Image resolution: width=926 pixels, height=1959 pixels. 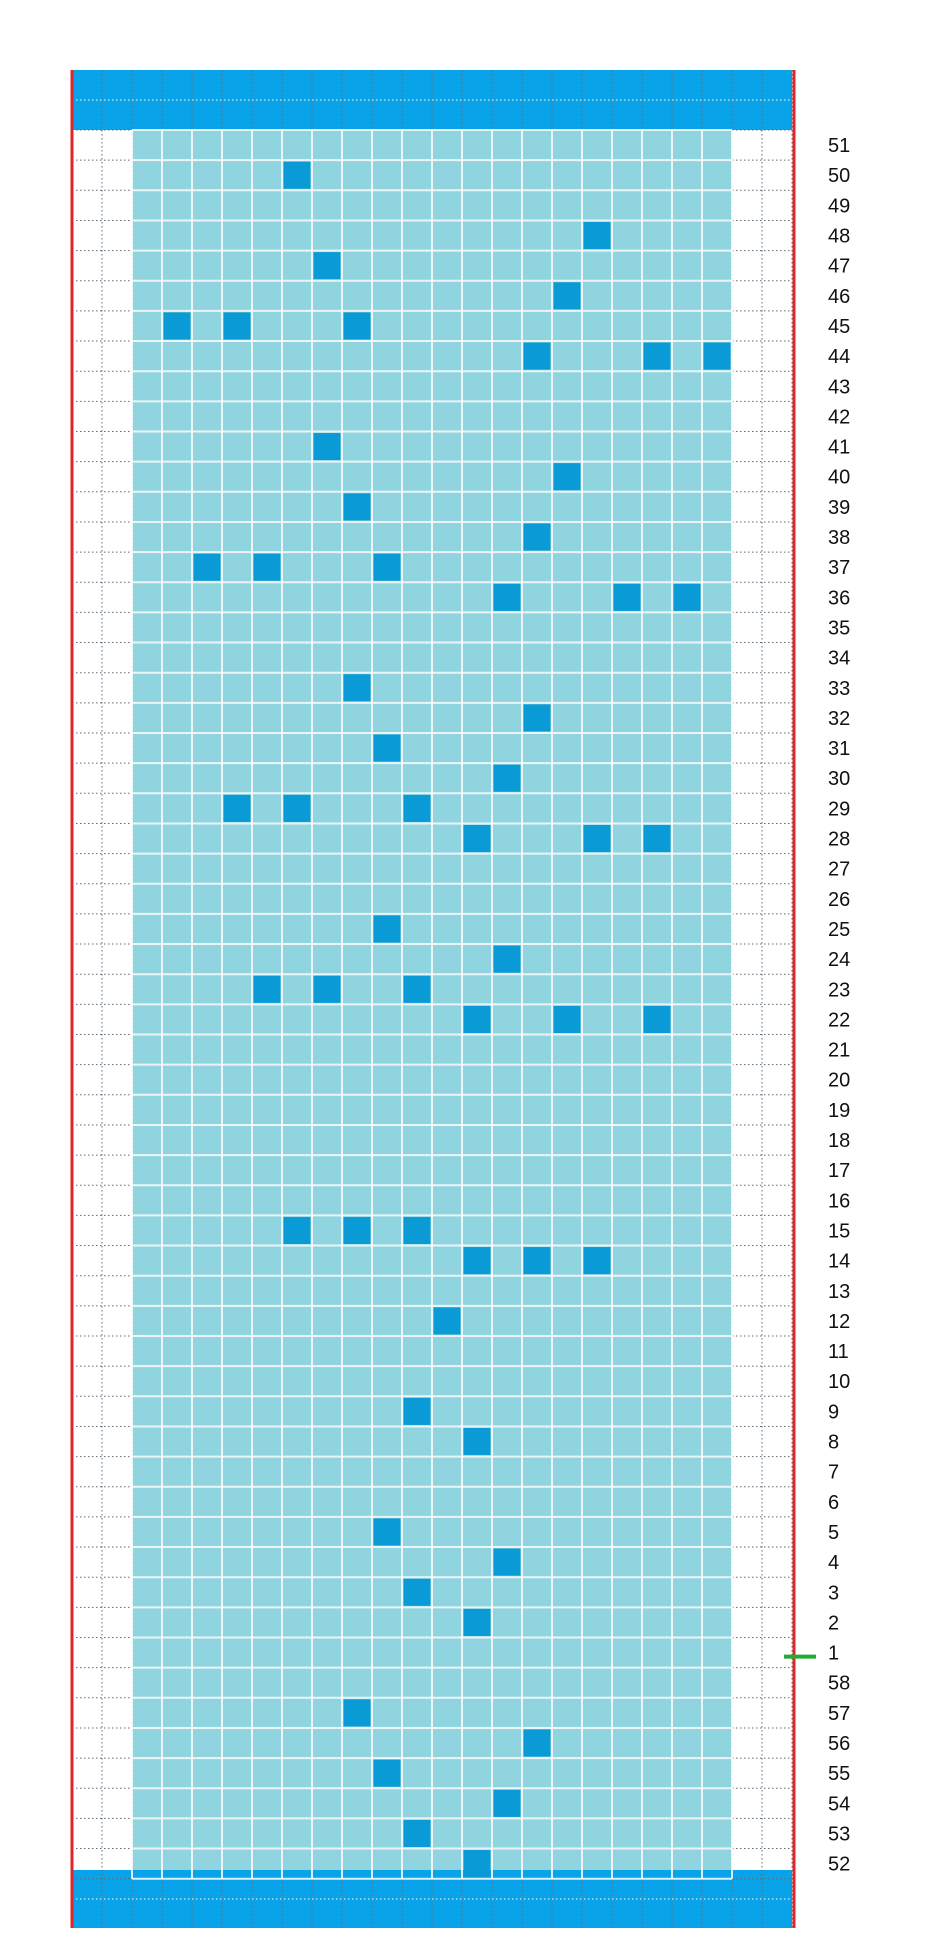 I want to click on row-label: 25, so click(x=839, y=930).